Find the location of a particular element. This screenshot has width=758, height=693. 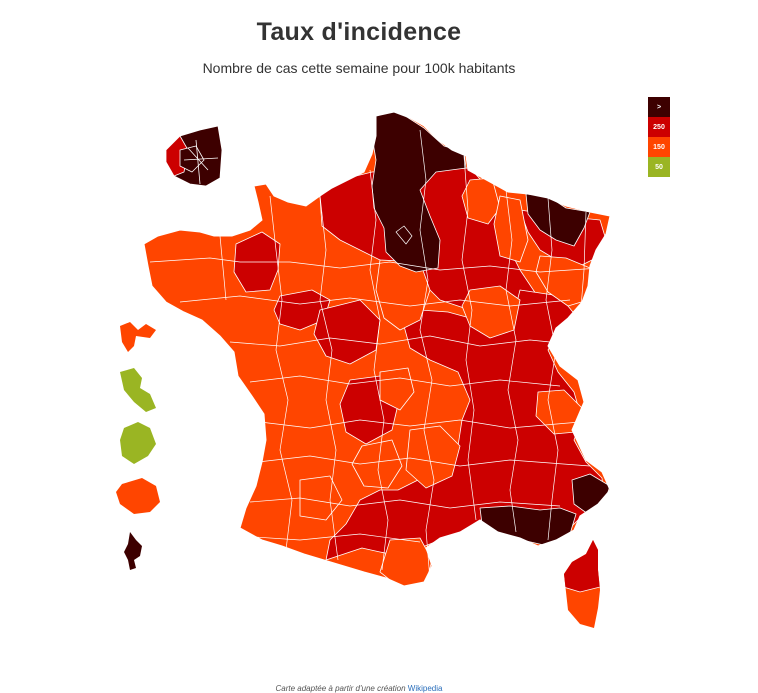

legend-label: 50 is located at coordinates (659, 167).